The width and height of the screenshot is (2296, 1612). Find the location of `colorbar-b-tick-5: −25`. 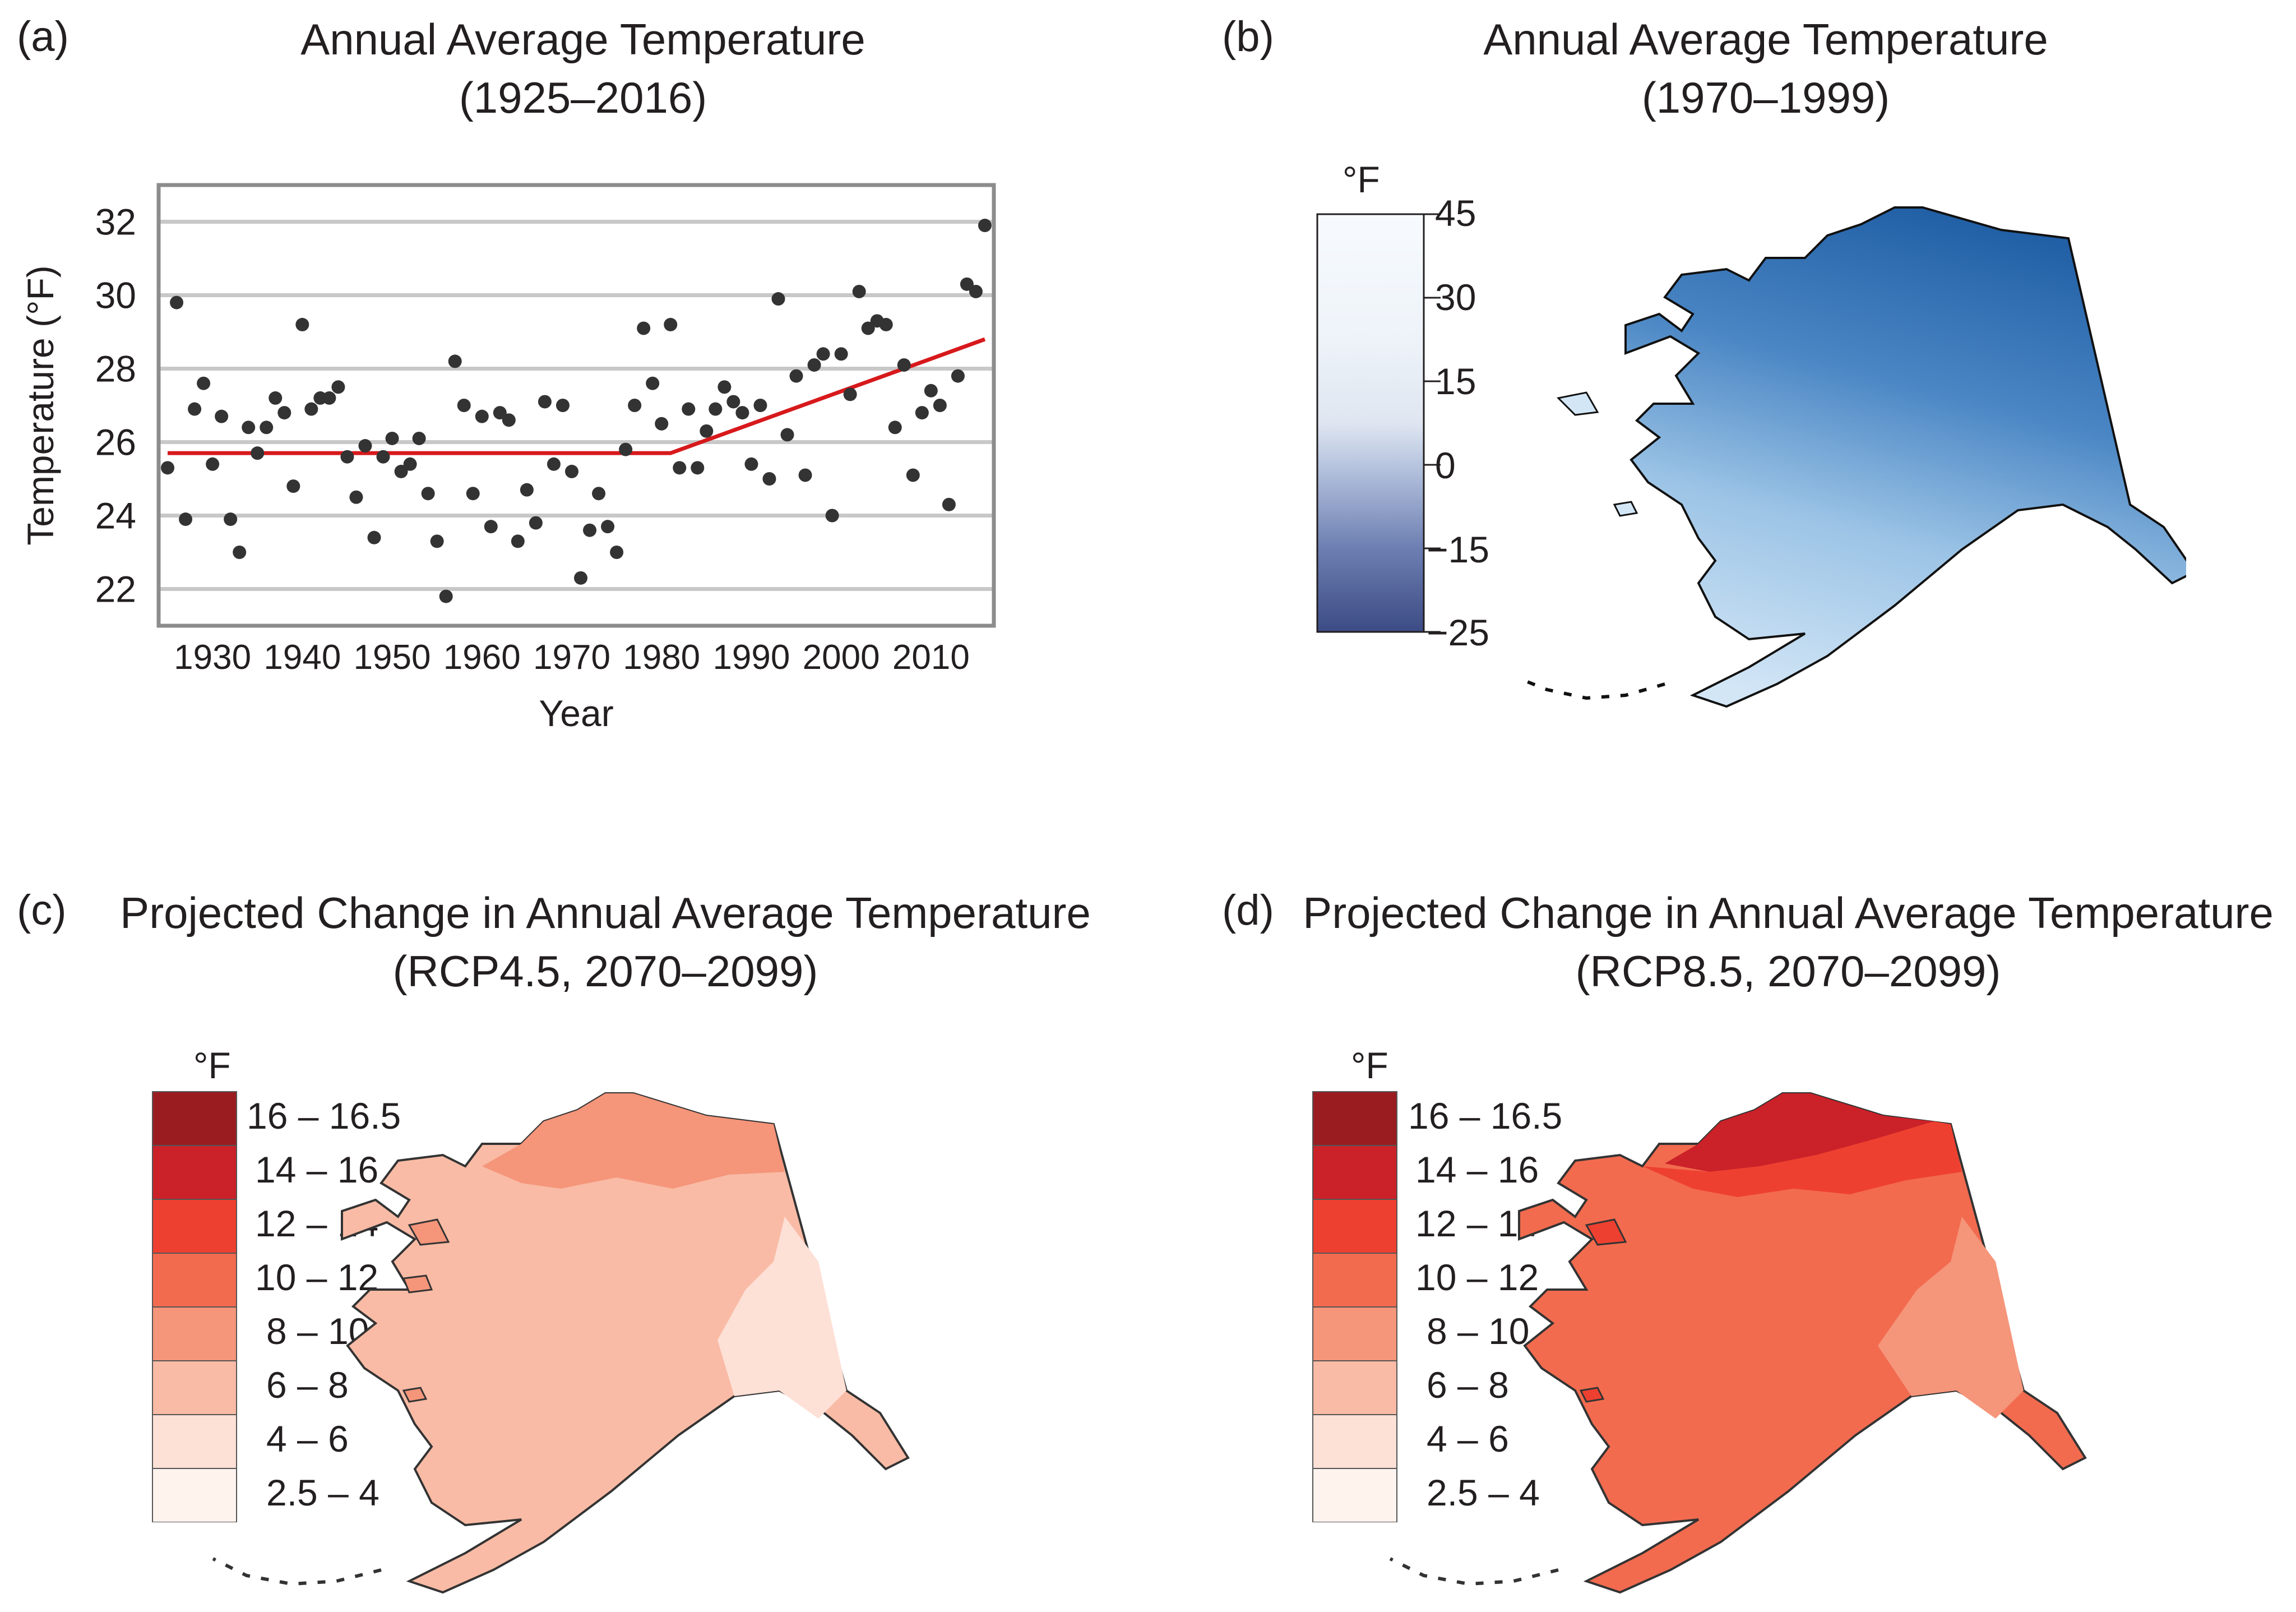

colorbar-b-tick-5: −25 is located at coordinates (1458, 632).